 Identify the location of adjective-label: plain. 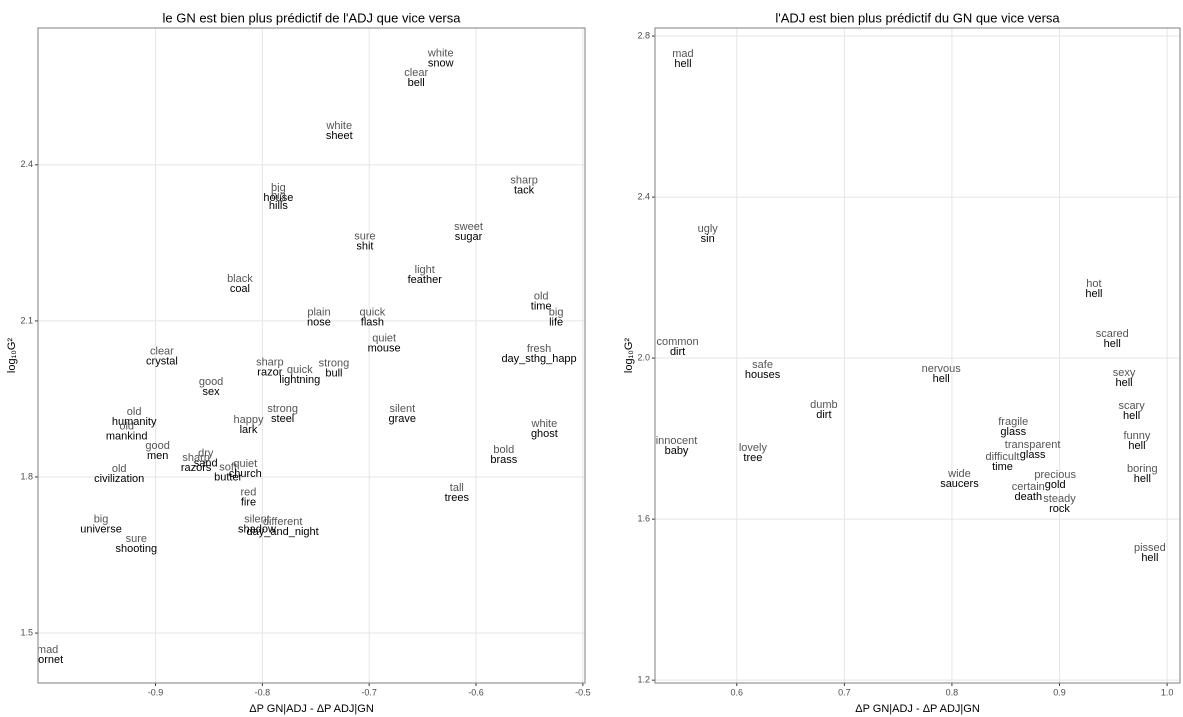
(318, 313).